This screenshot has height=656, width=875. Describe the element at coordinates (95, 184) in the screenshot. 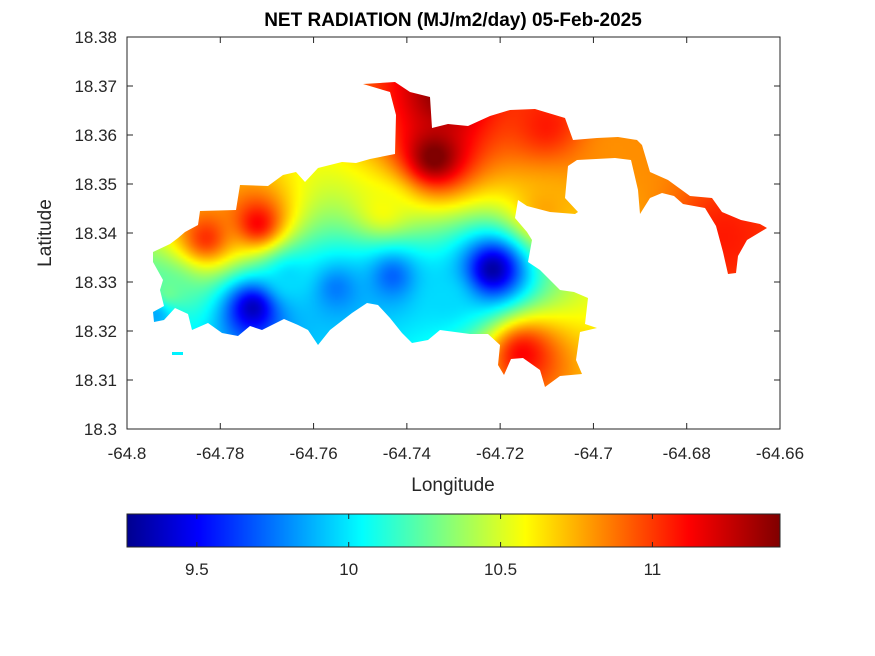

I see `y-tick-label: 18.35` at that location.